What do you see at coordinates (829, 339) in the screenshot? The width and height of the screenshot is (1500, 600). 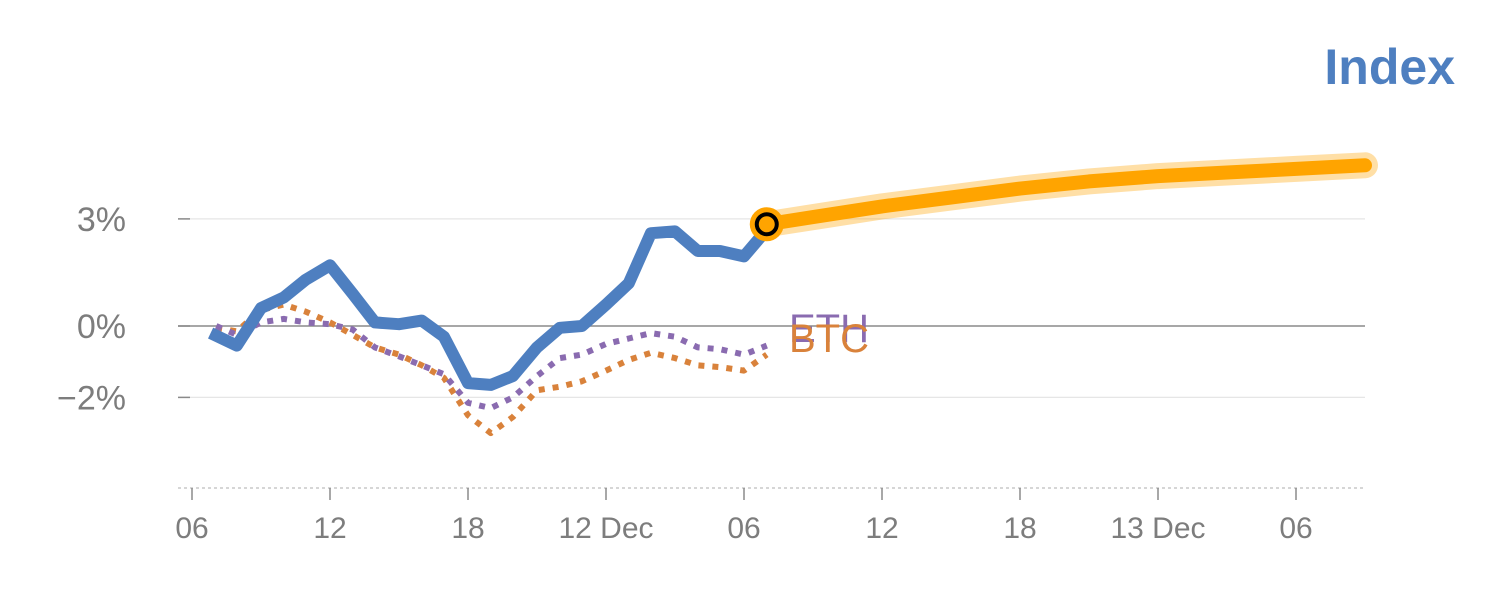 I see `series-label-btc: BTC` at bounding box center [829, 339].